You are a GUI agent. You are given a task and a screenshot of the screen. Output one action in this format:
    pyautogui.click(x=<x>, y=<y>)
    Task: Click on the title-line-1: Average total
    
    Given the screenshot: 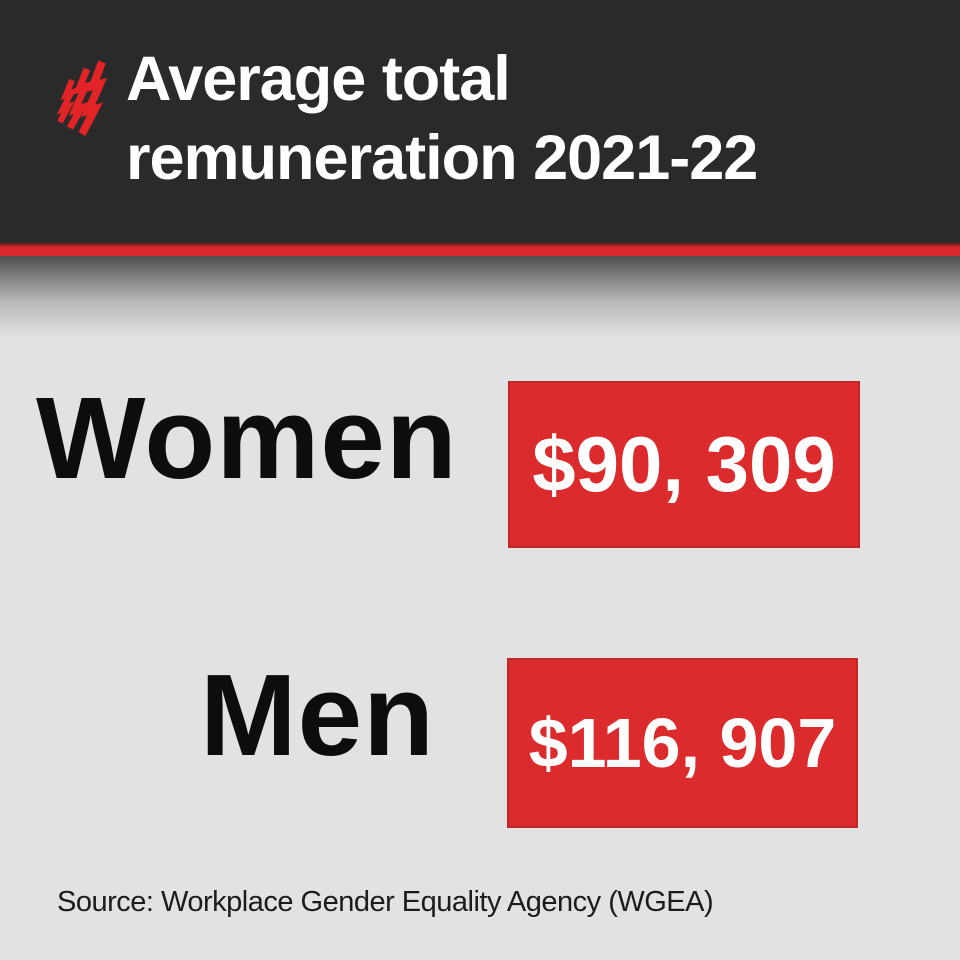 What is the action you would take?
    pyautogui.click(x=318, y=79)
    